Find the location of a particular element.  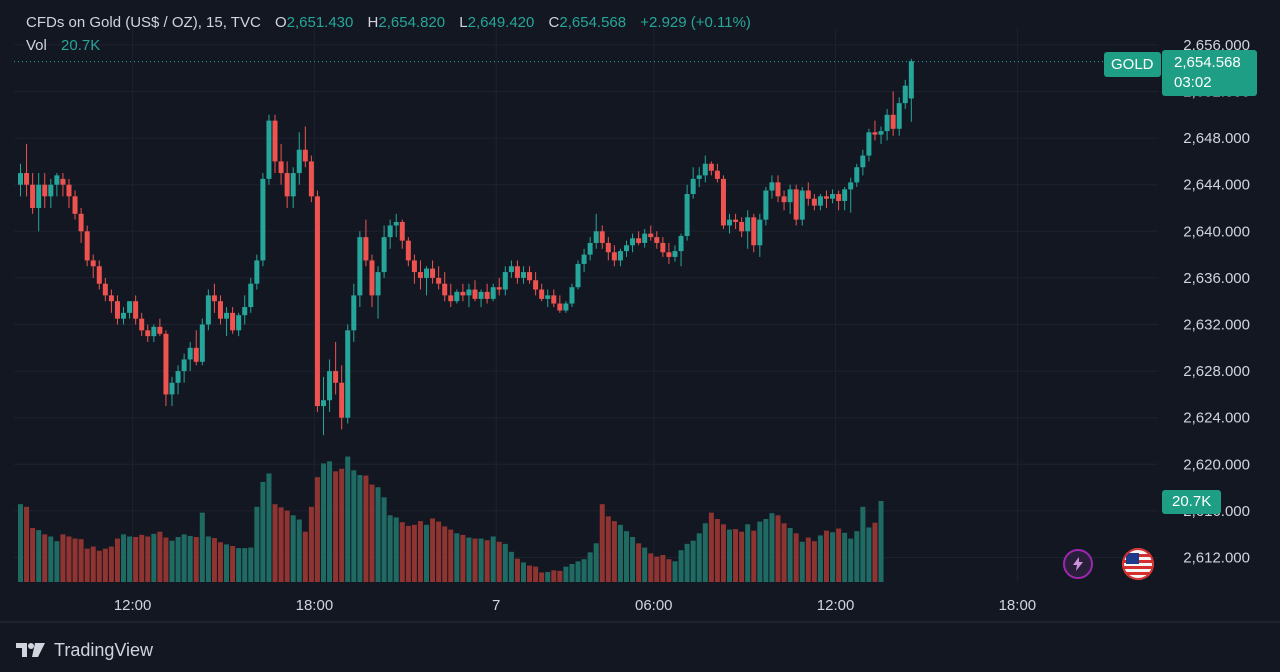

volume-label: Vol is located at coordinates (36, 45).